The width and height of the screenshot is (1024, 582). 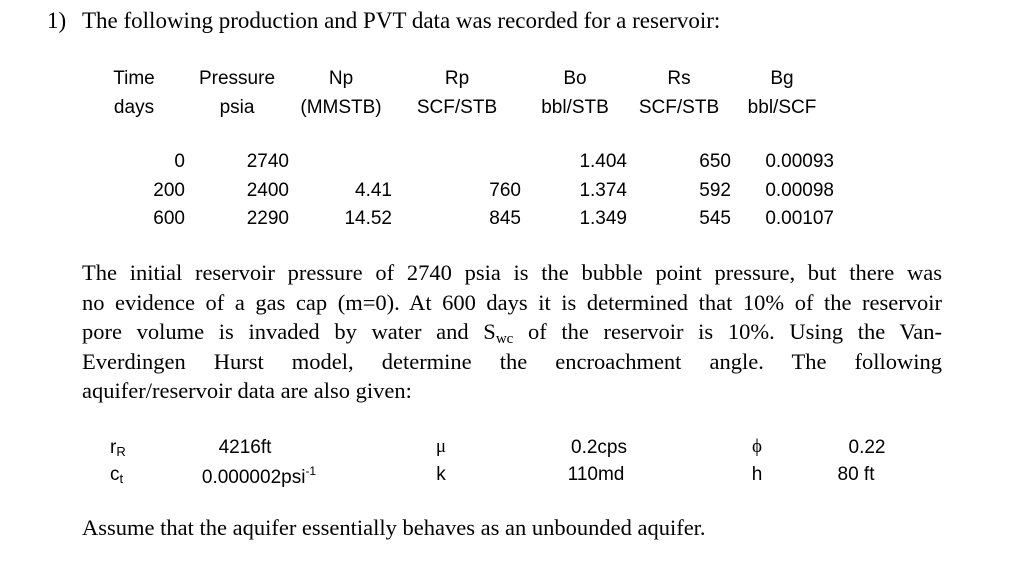 What do you see at coordinates (245, 447) in the screenshot?
I see `value-rR: 4216ft` at bounding box center [245, 447].